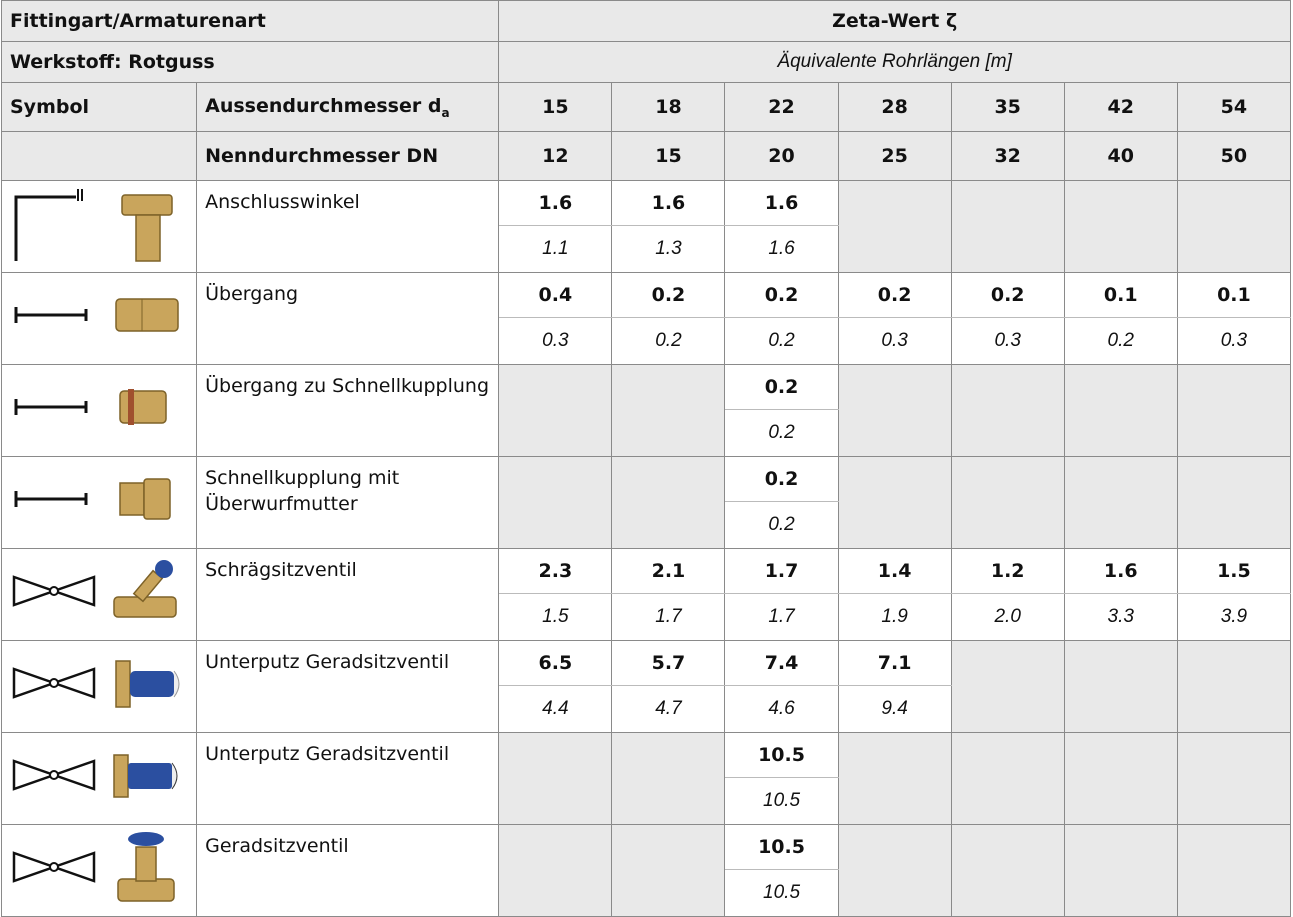 This screenshot has height=917, width=1293. Describe the element at coordinates (668, 107) in the screenshot. I see `diameter-cell: 18` at that location.